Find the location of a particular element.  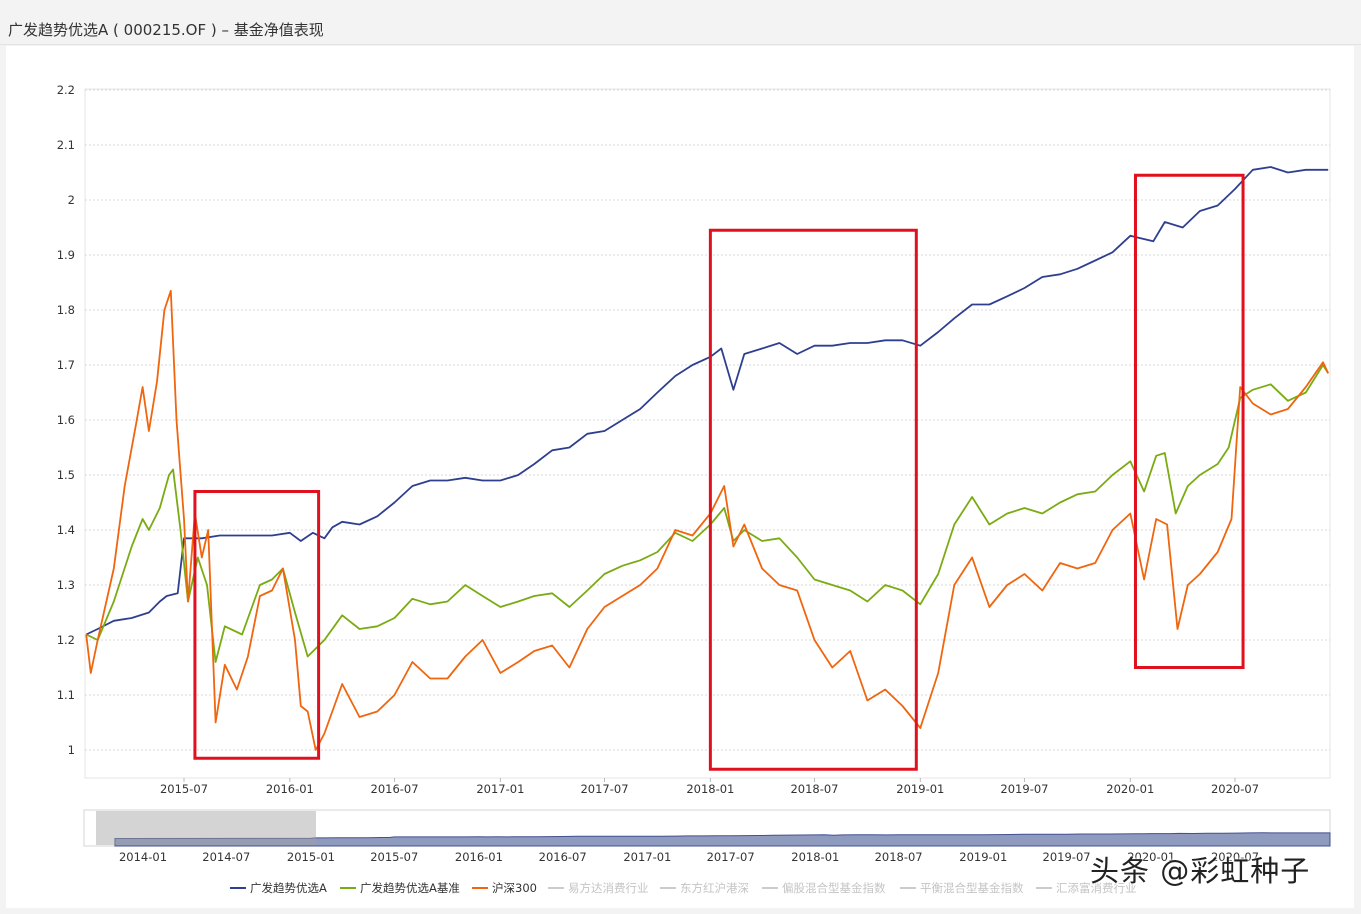

y-tick-label: 1.5 is located at coordinates (66, 475).